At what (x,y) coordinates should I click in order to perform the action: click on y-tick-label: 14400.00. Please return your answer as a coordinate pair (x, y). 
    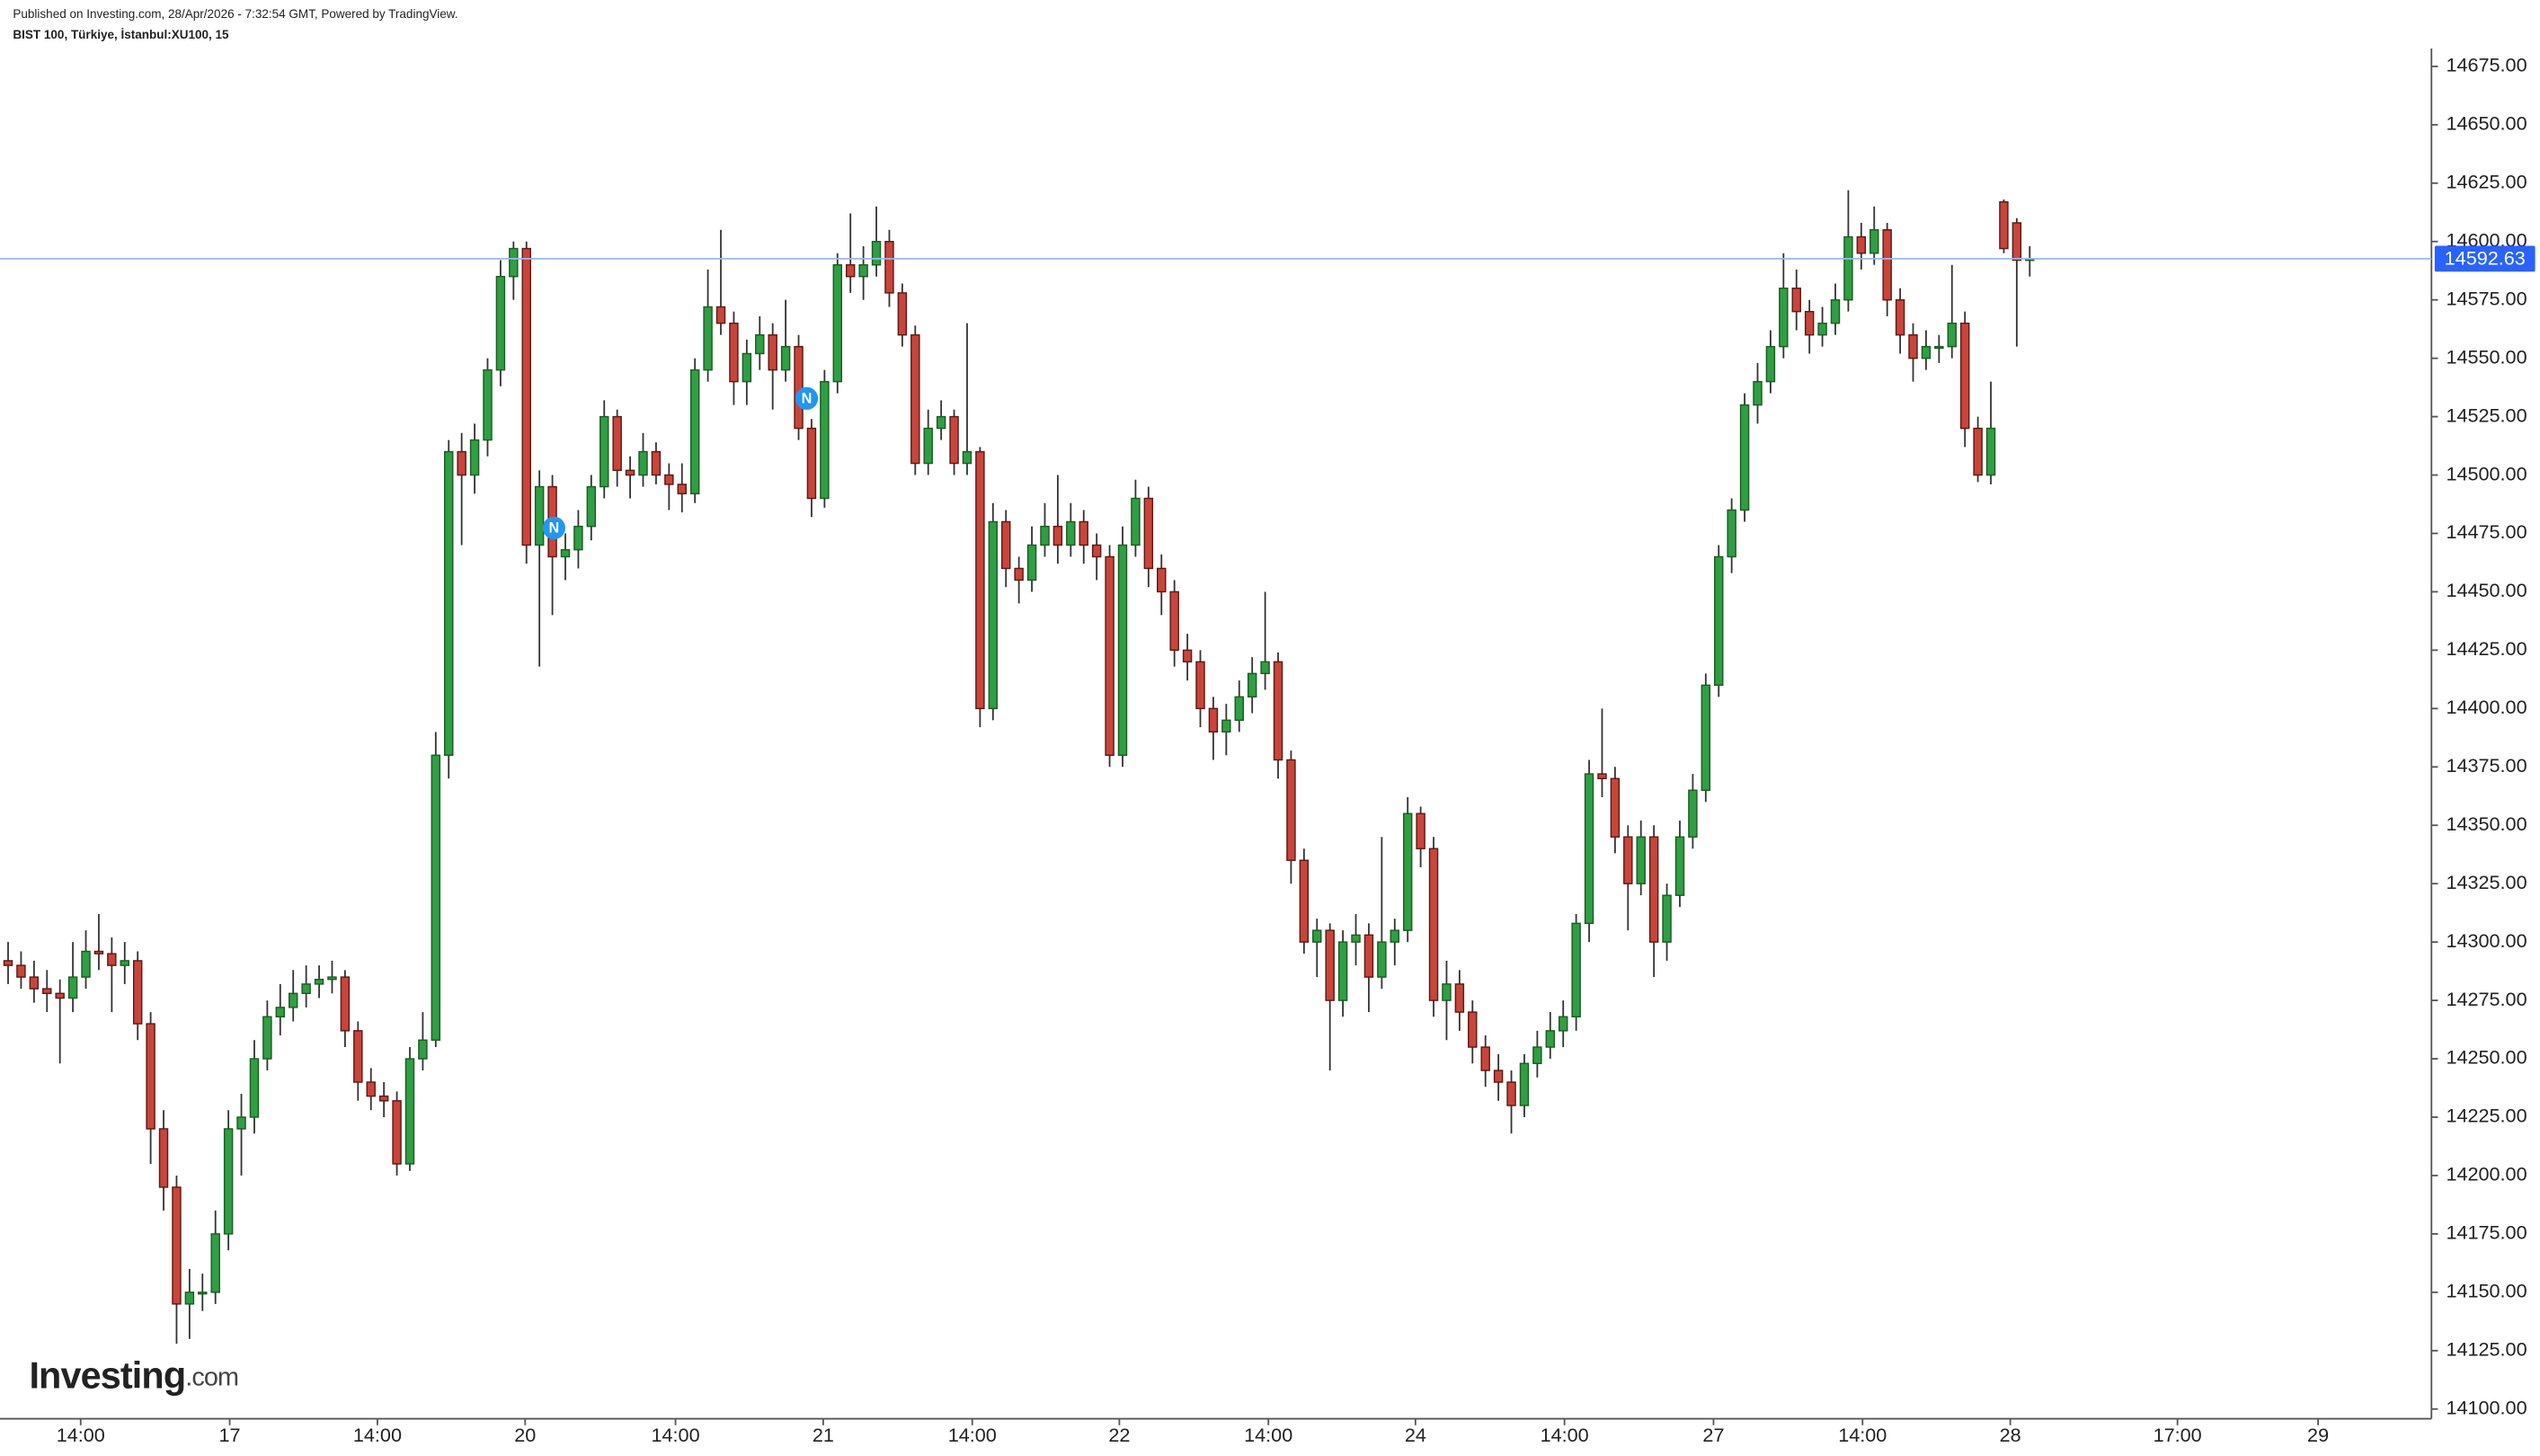
    Looking at the image, I should click on (2486, 707).